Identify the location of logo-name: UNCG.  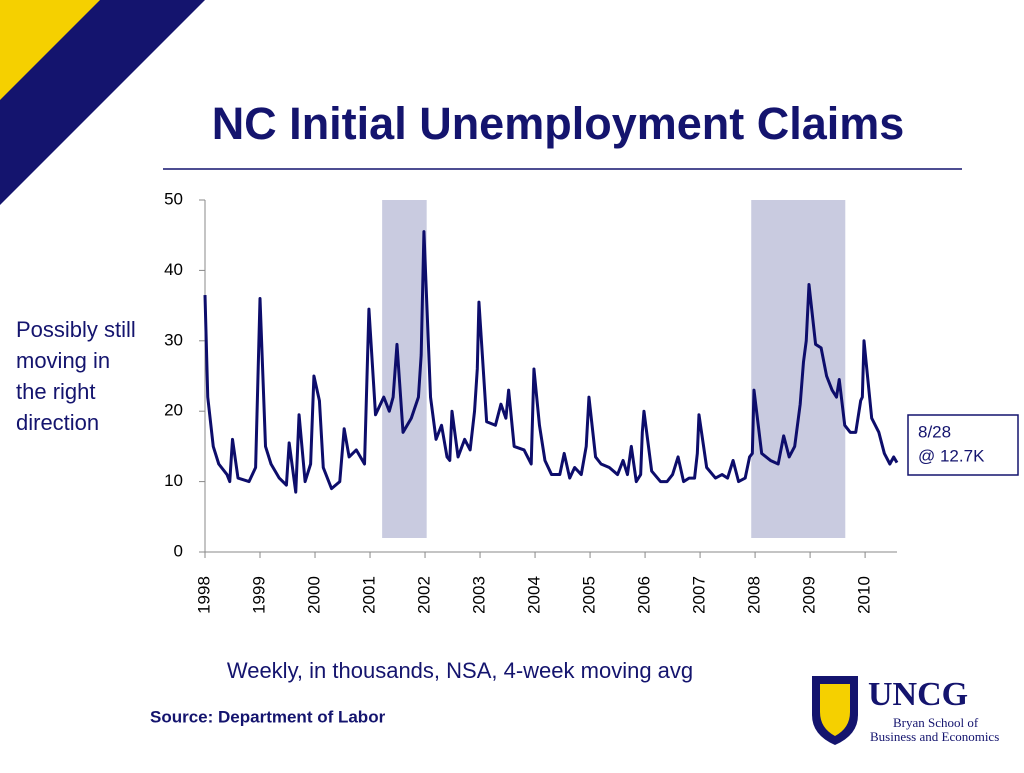
(918, 694).